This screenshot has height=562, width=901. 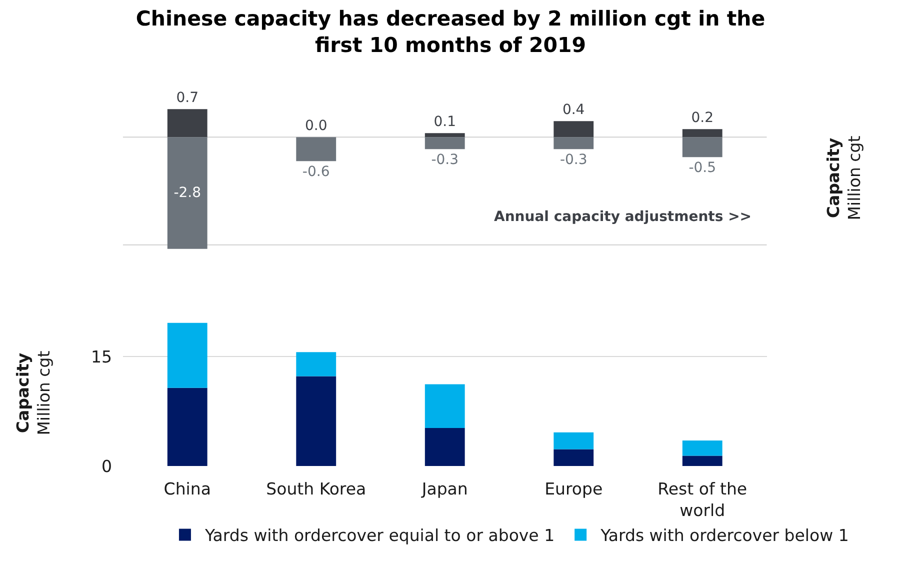 I want to click on data-label: -0.5, so click(x=702, y=168).